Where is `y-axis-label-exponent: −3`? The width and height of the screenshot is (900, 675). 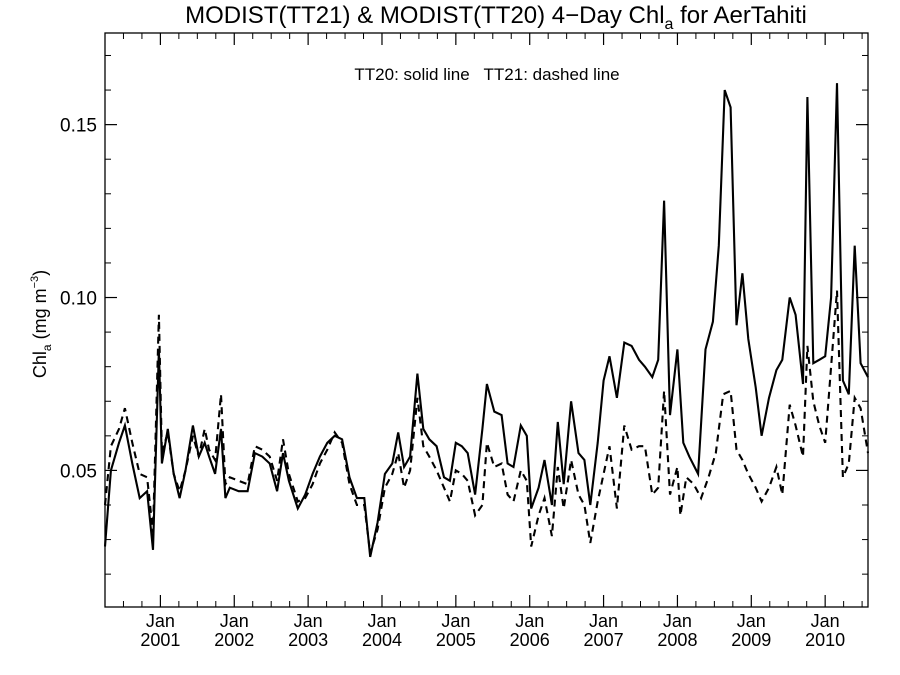 y-axis-label-exponent: −3 is located at coordinates (35, 282).